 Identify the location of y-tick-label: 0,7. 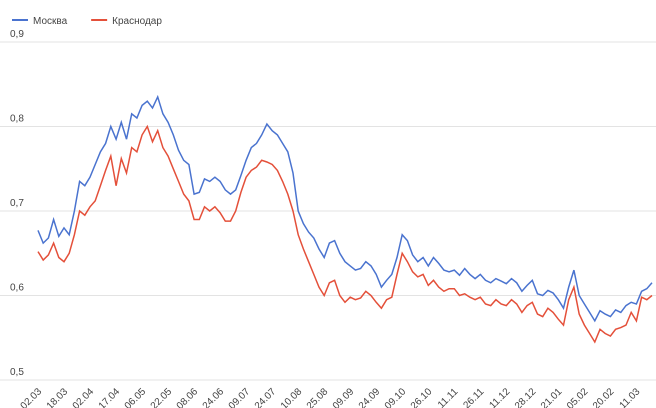
(17, 203).